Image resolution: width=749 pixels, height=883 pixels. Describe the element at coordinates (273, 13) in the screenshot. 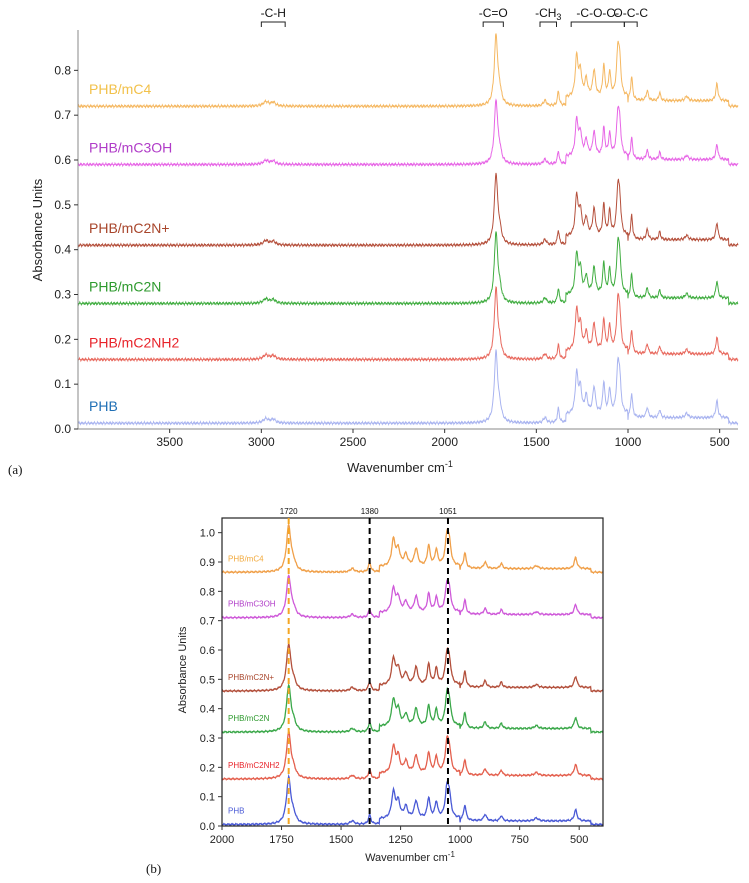

I see `band-label: -C-H` at that location.